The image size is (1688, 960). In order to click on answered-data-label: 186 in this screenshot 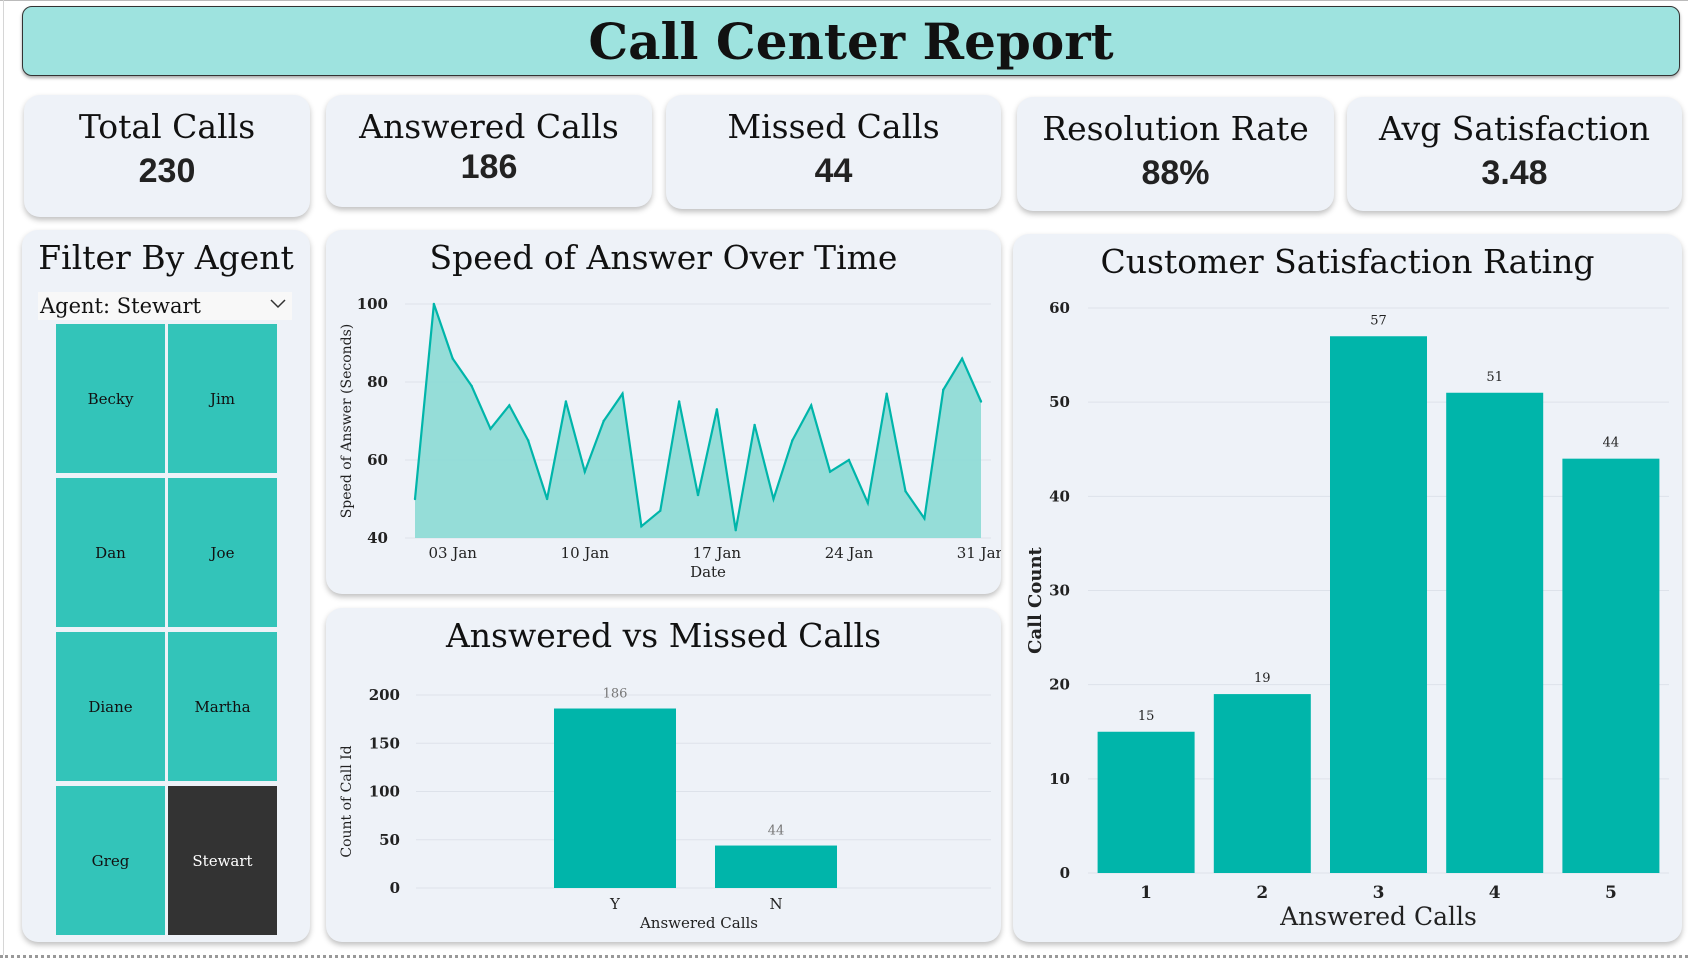, I will do `click(615, 694)`.